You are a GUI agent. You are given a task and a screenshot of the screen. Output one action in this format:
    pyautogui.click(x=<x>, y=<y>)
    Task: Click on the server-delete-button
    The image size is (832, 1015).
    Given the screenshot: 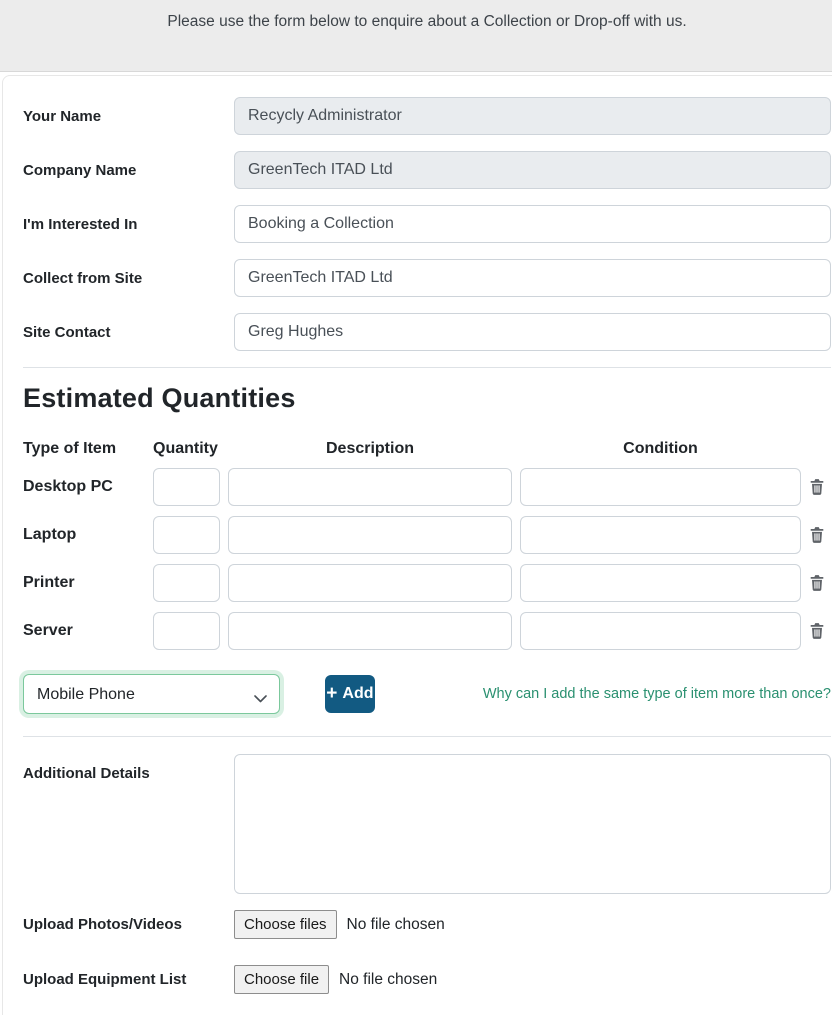 What is the action you would take?
    pyautogui.click(x=817, y=631)
    